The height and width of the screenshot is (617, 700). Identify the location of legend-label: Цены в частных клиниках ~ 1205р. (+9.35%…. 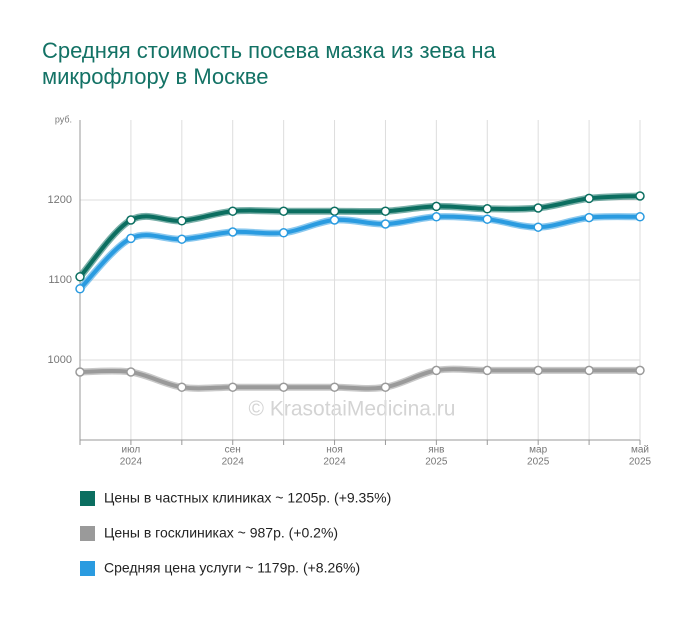
(247, 498).